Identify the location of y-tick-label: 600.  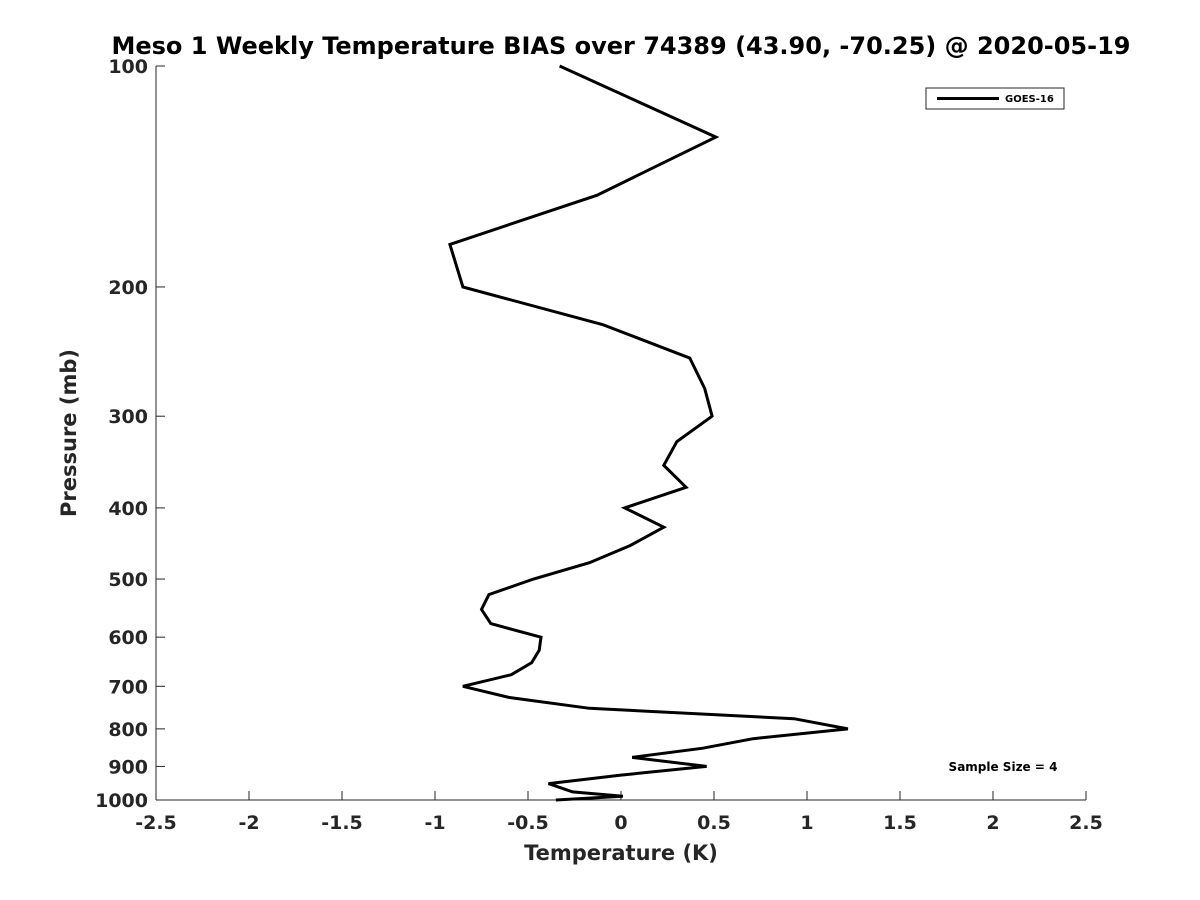
(128, 638).